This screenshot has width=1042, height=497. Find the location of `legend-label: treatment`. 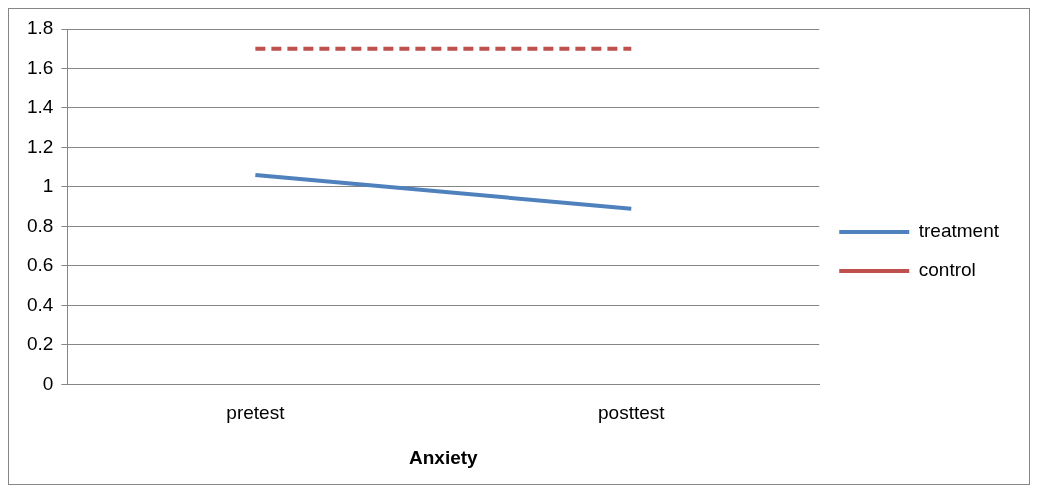

legend-label: treatment is located at coordinates (959, 231).